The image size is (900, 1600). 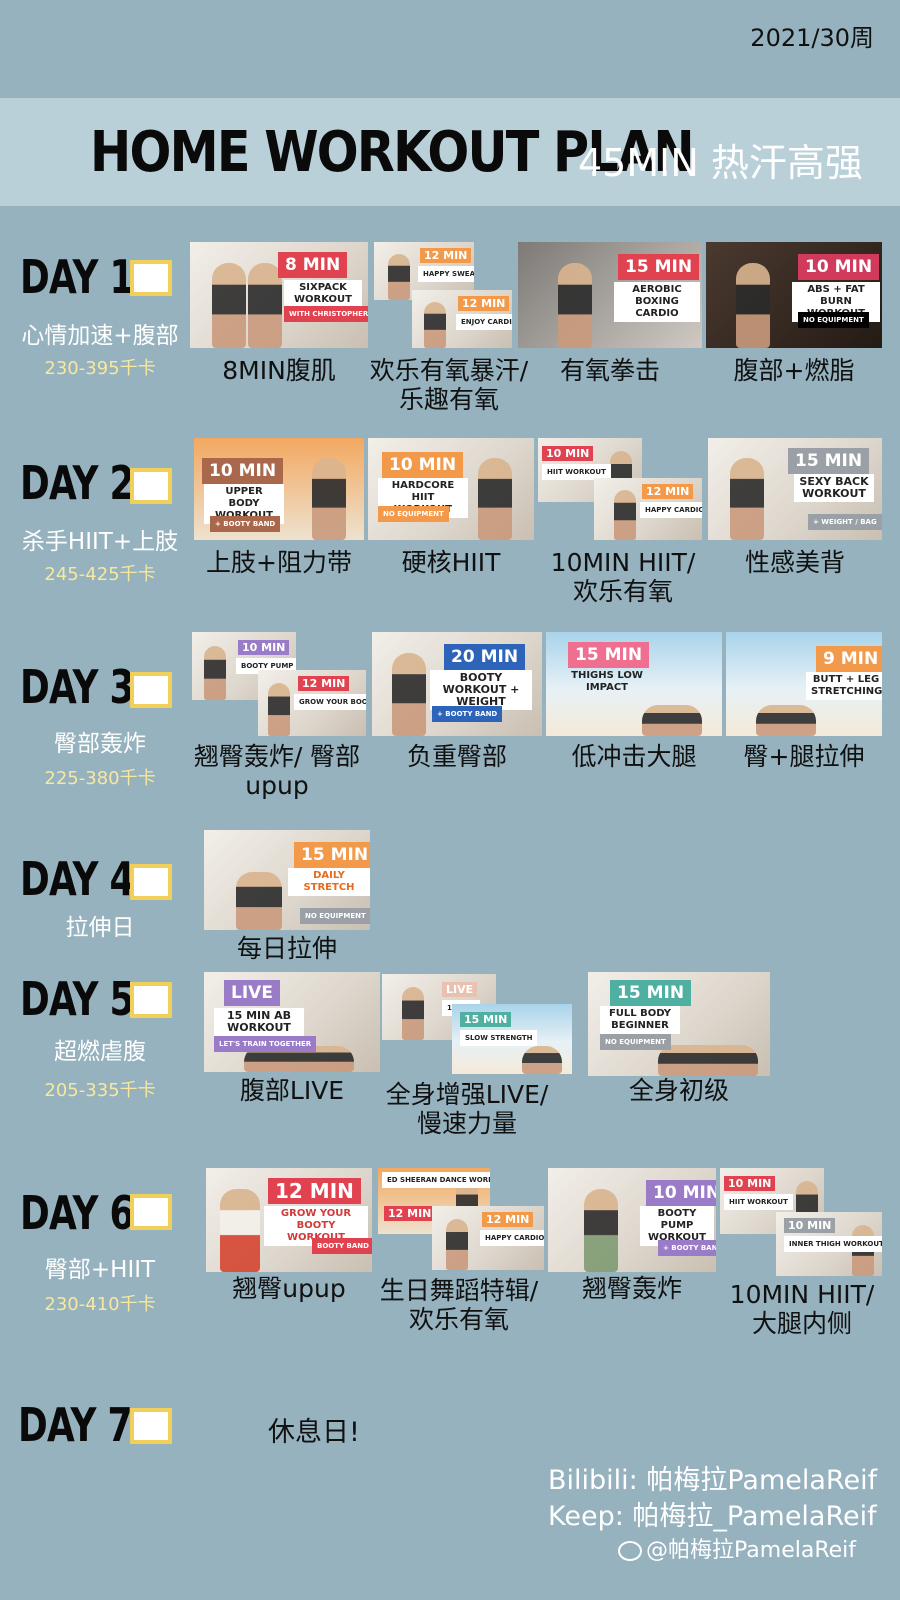 I want to click on workout-extra: + WEIGHT / BAG, so click(x=845, y=522).